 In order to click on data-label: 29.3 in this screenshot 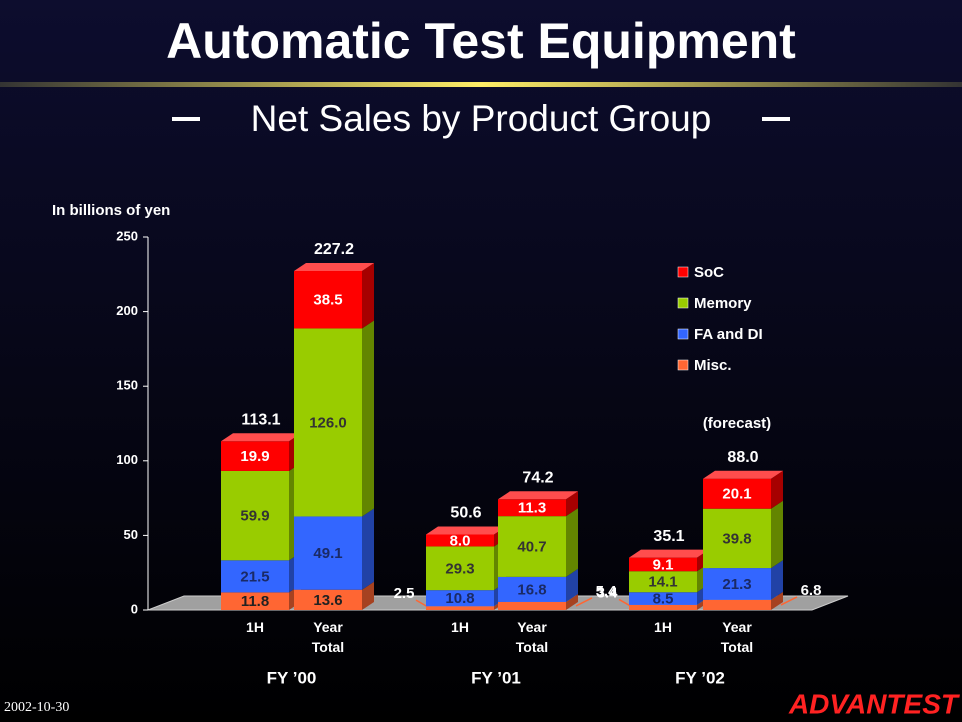, I will do `click(459, 568)`.